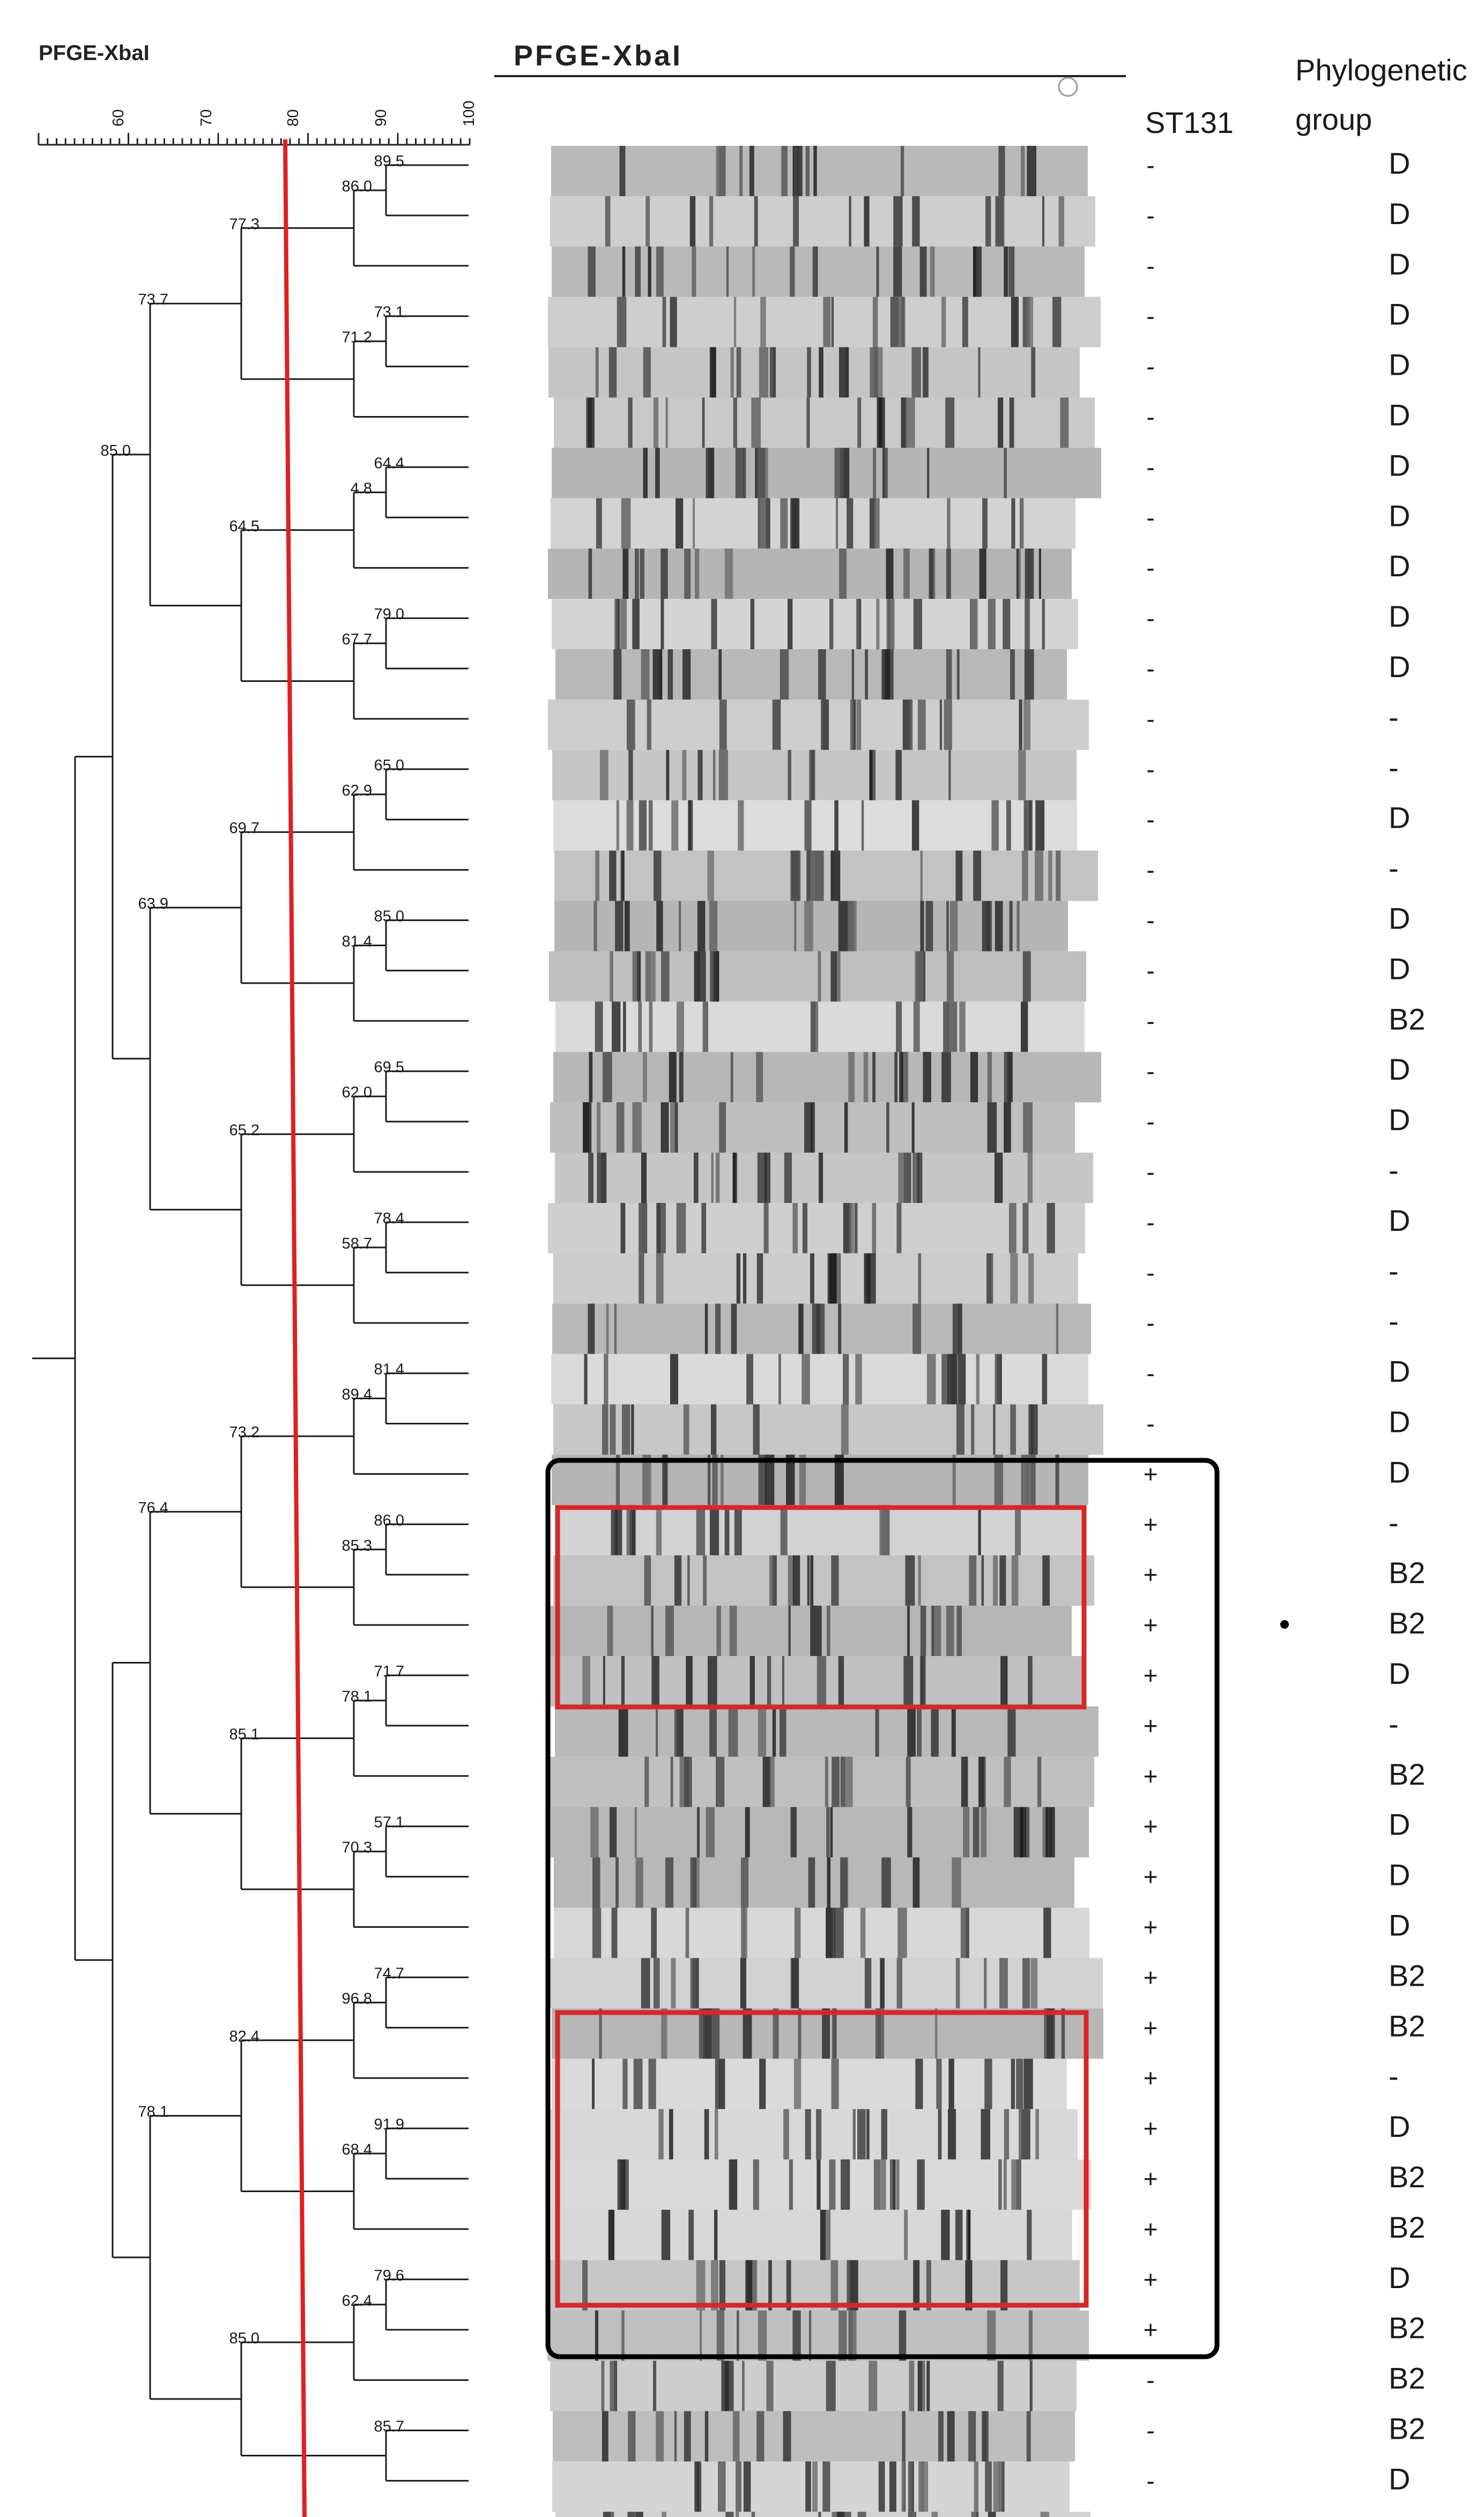  I want to click on node-label: 79.0, so click(389, 614).